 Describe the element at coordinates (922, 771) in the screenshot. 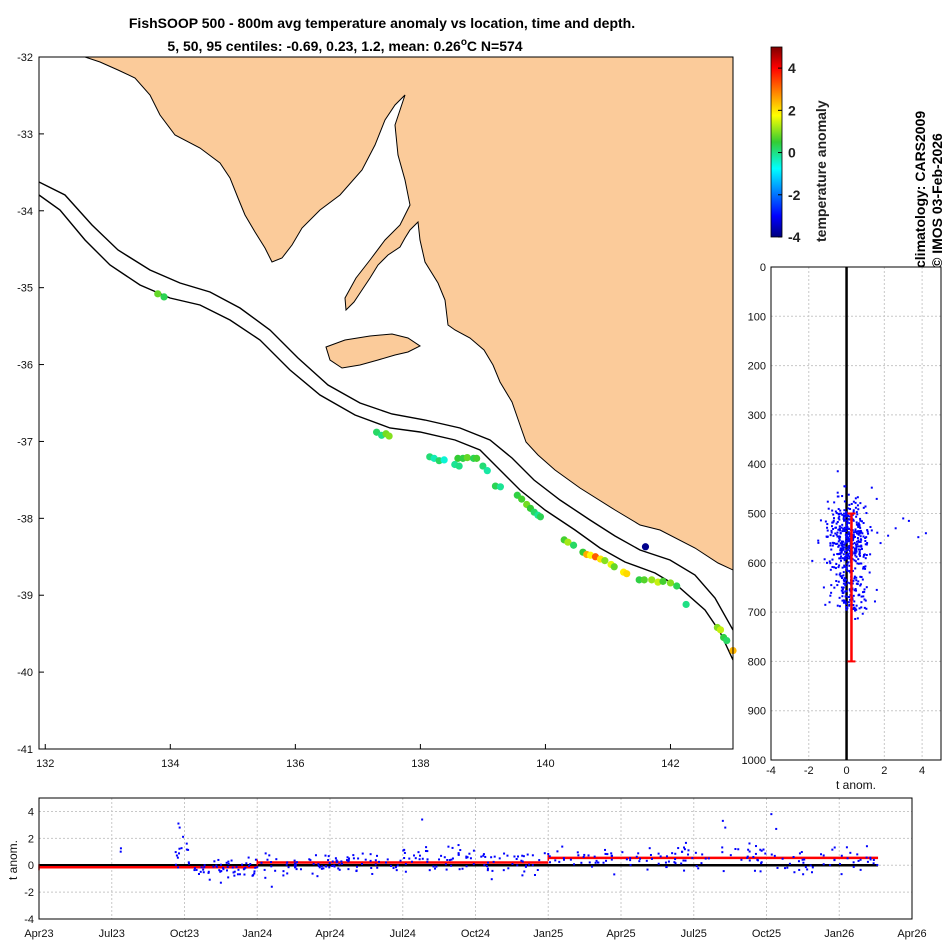

I see `depth-x-tick-label: 4` at that location.